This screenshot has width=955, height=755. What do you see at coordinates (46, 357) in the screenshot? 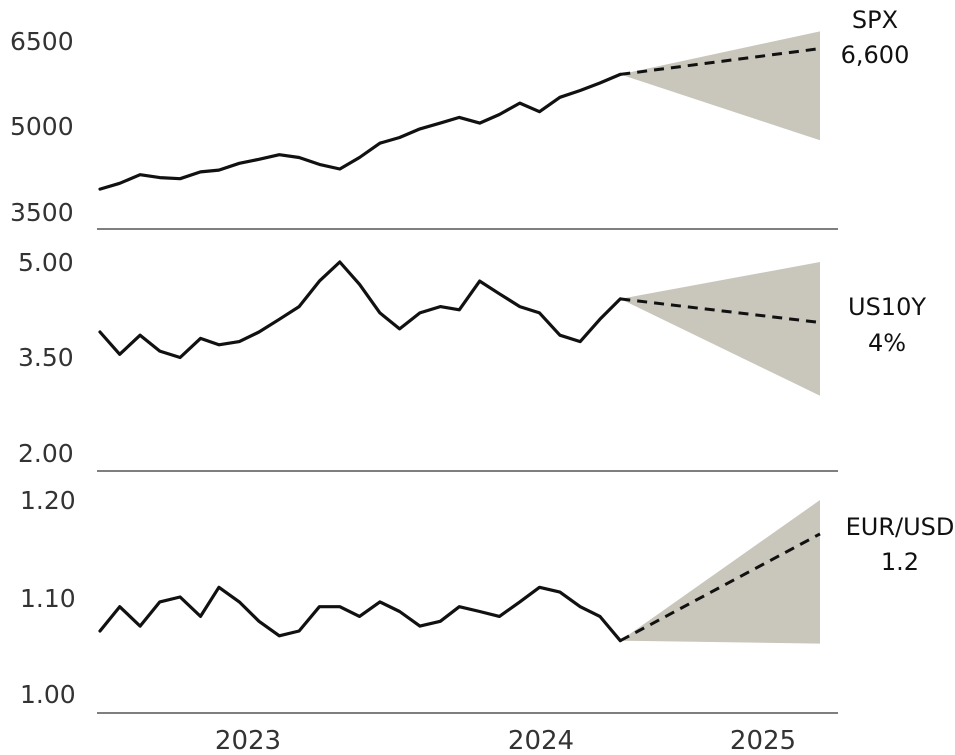
I see `us10y-ytick-mid: 3.50` at bounding box center [46, 357].